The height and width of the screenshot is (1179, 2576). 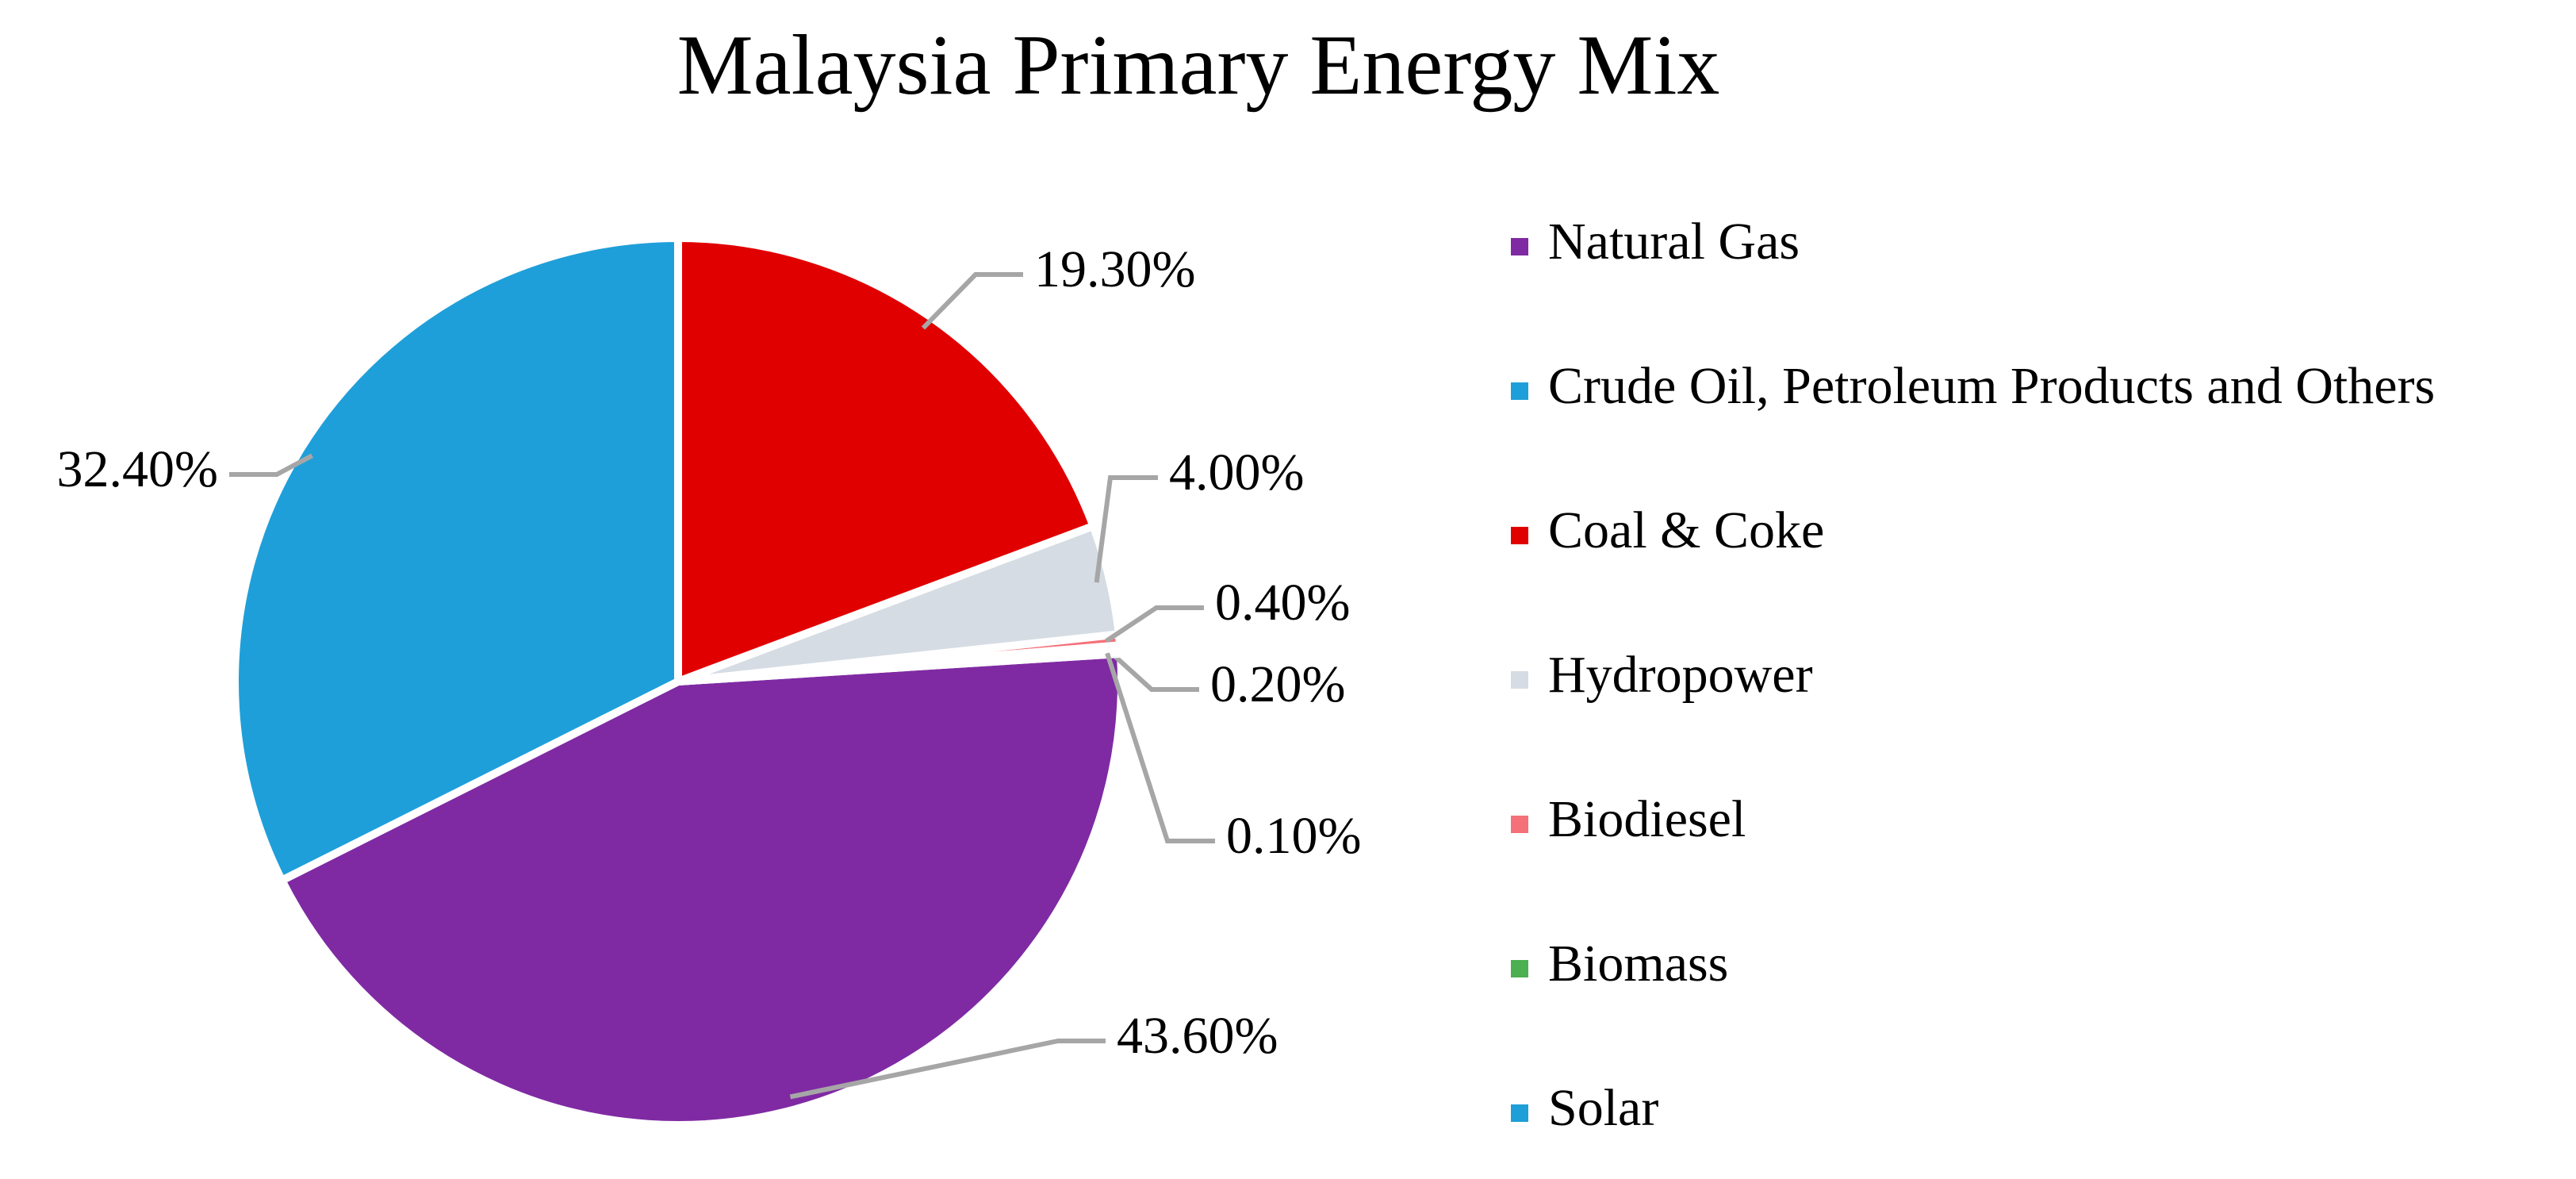 What do you see at coordinates (1198, 1036) in the screenshot?
I see `value-label: 43.60%` at bounding box center [1198, 1036].